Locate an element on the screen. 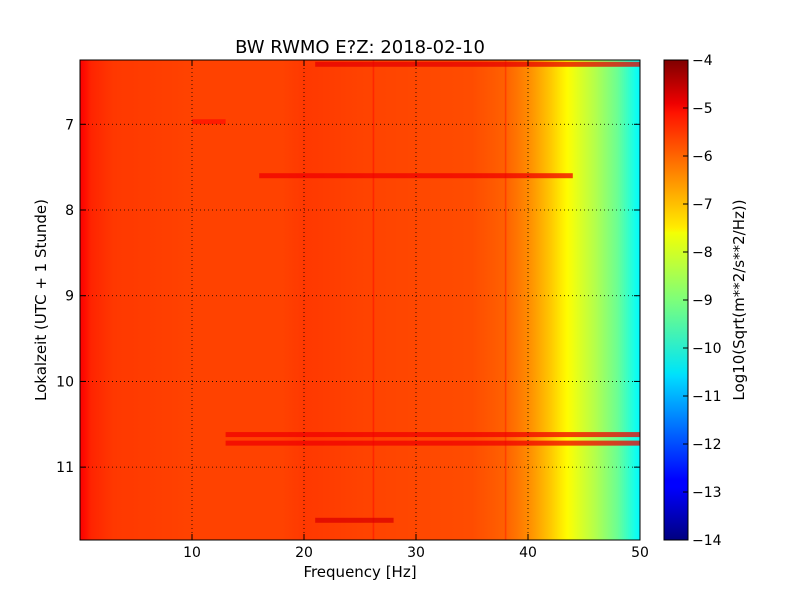  colorbar-tick-label-4: −8 is located at coordinates (702, 253).